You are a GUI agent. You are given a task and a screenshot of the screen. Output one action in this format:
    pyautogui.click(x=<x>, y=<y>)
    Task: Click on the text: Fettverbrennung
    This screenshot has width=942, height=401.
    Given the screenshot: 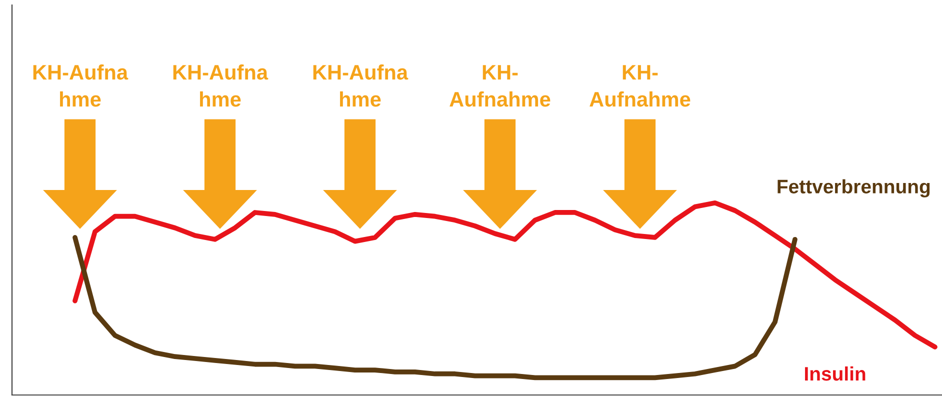 What is the action you would take?
    pyautogui.click(x=854, y=188)
    